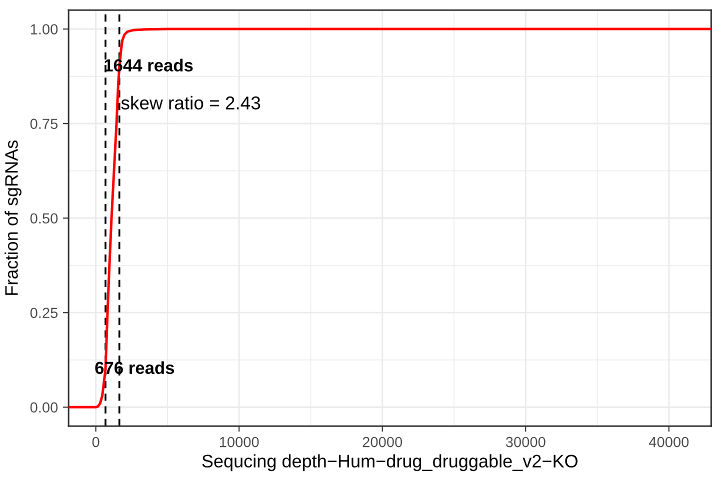 The image size is (722, 482). I want to click on y-tick-label: 0.75, so click(44, 123).